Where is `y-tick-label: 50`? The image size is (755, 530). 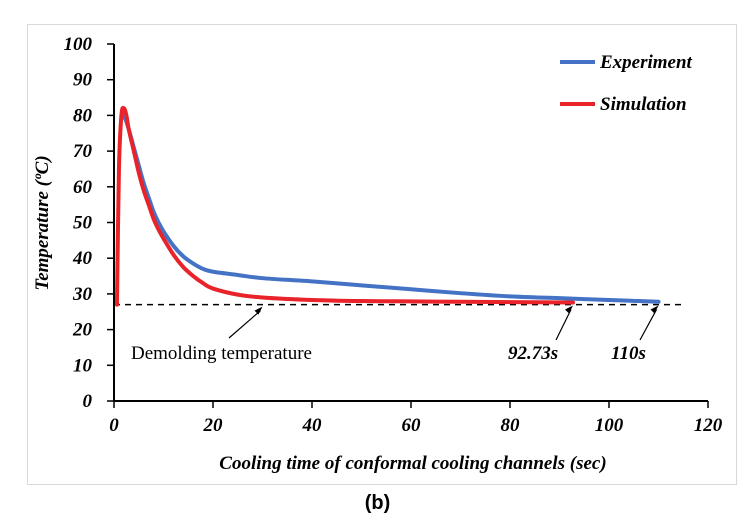
y-tick-label: 50 is located at coordinates (83, 223).